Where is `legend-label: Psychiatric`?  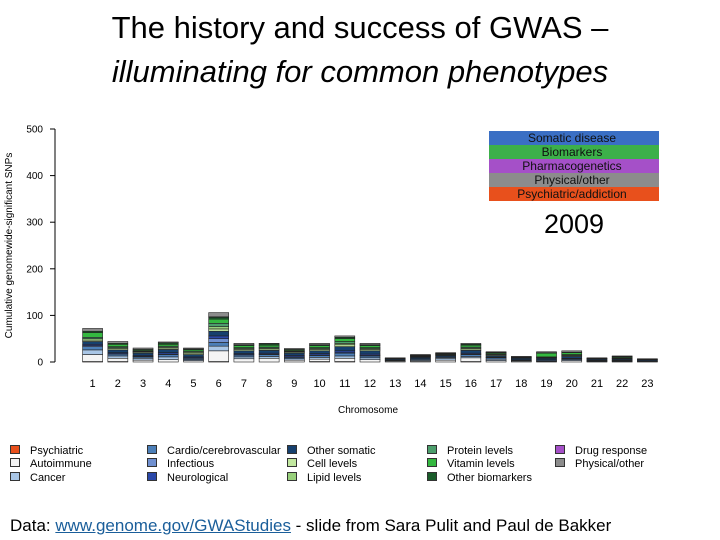
legend-label: Psychiatric is located at coordinates (57, 451).